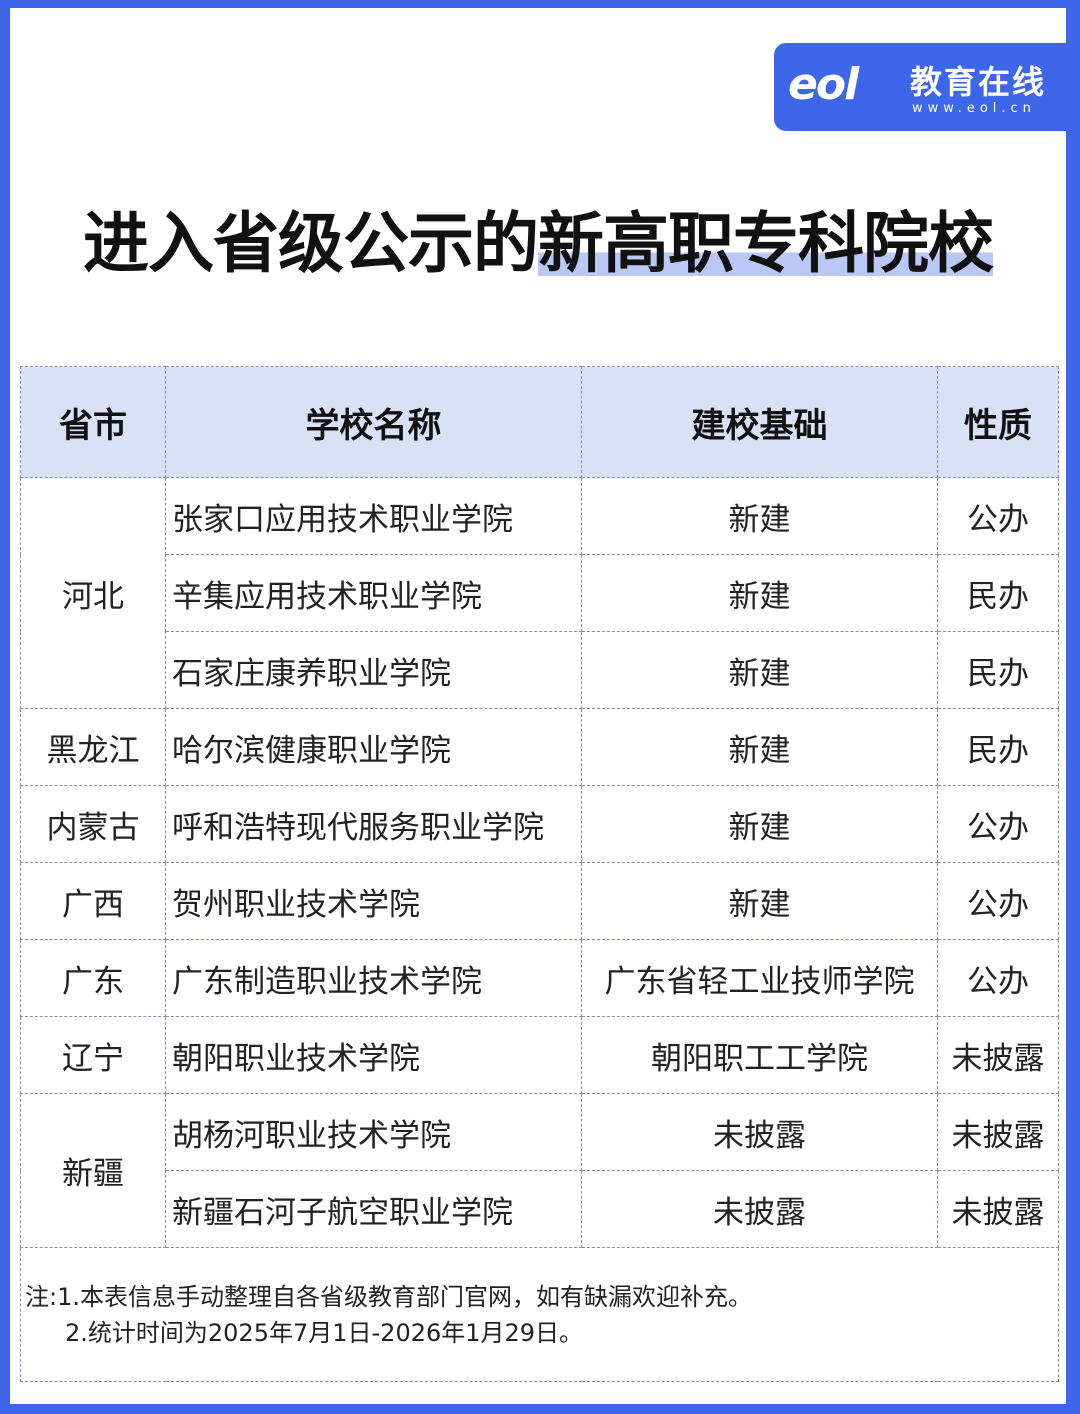 The image size is (1080, 1414). I want to click on eol-logo-url: www.eol.cn, so click(974, 108).